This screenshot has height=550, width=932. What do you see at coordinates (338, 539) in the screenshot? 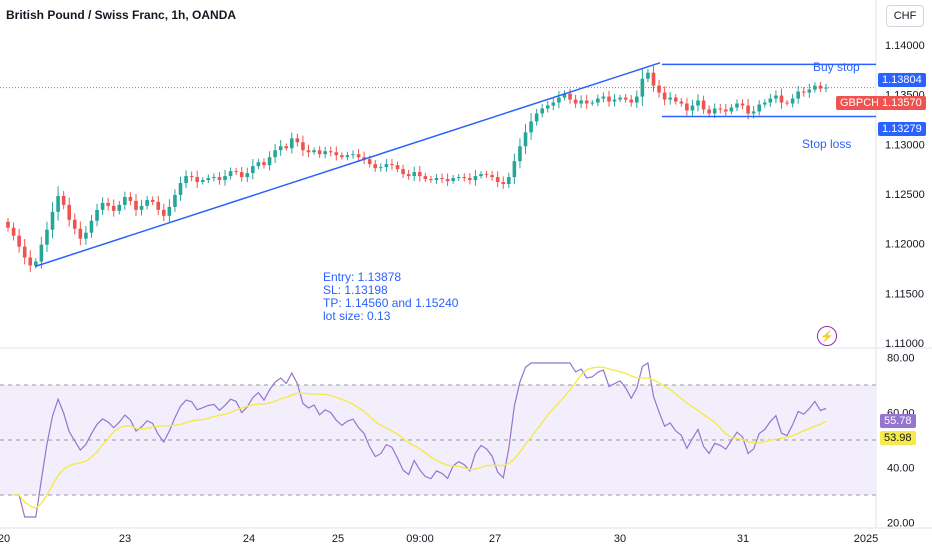
I see `time-tick-label-3: 25` at bounding box center [338, 539].